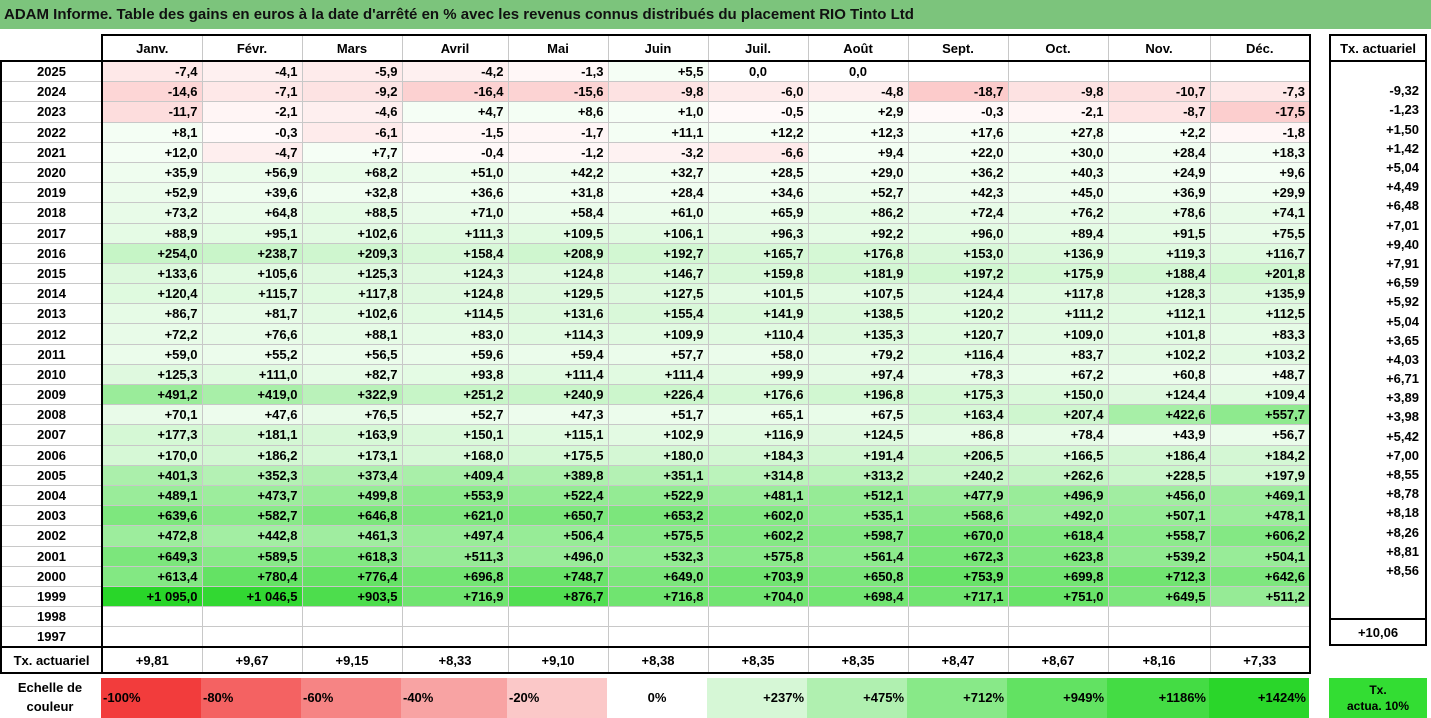  What do you see at coordinates (51, 576) in the screenshot?
I see `year-label: 2000` at bounding box center [51, 576].